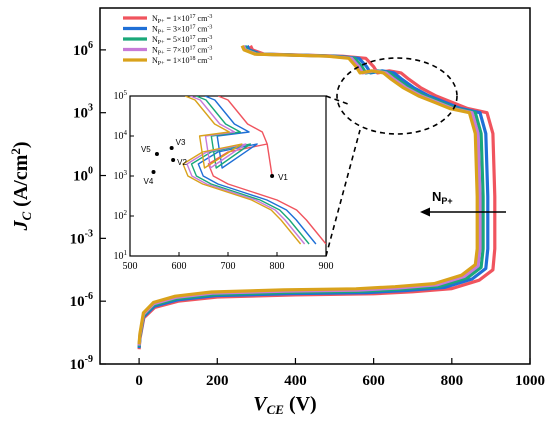  I want to click on x-tick-label: 400, so click(295, 381).